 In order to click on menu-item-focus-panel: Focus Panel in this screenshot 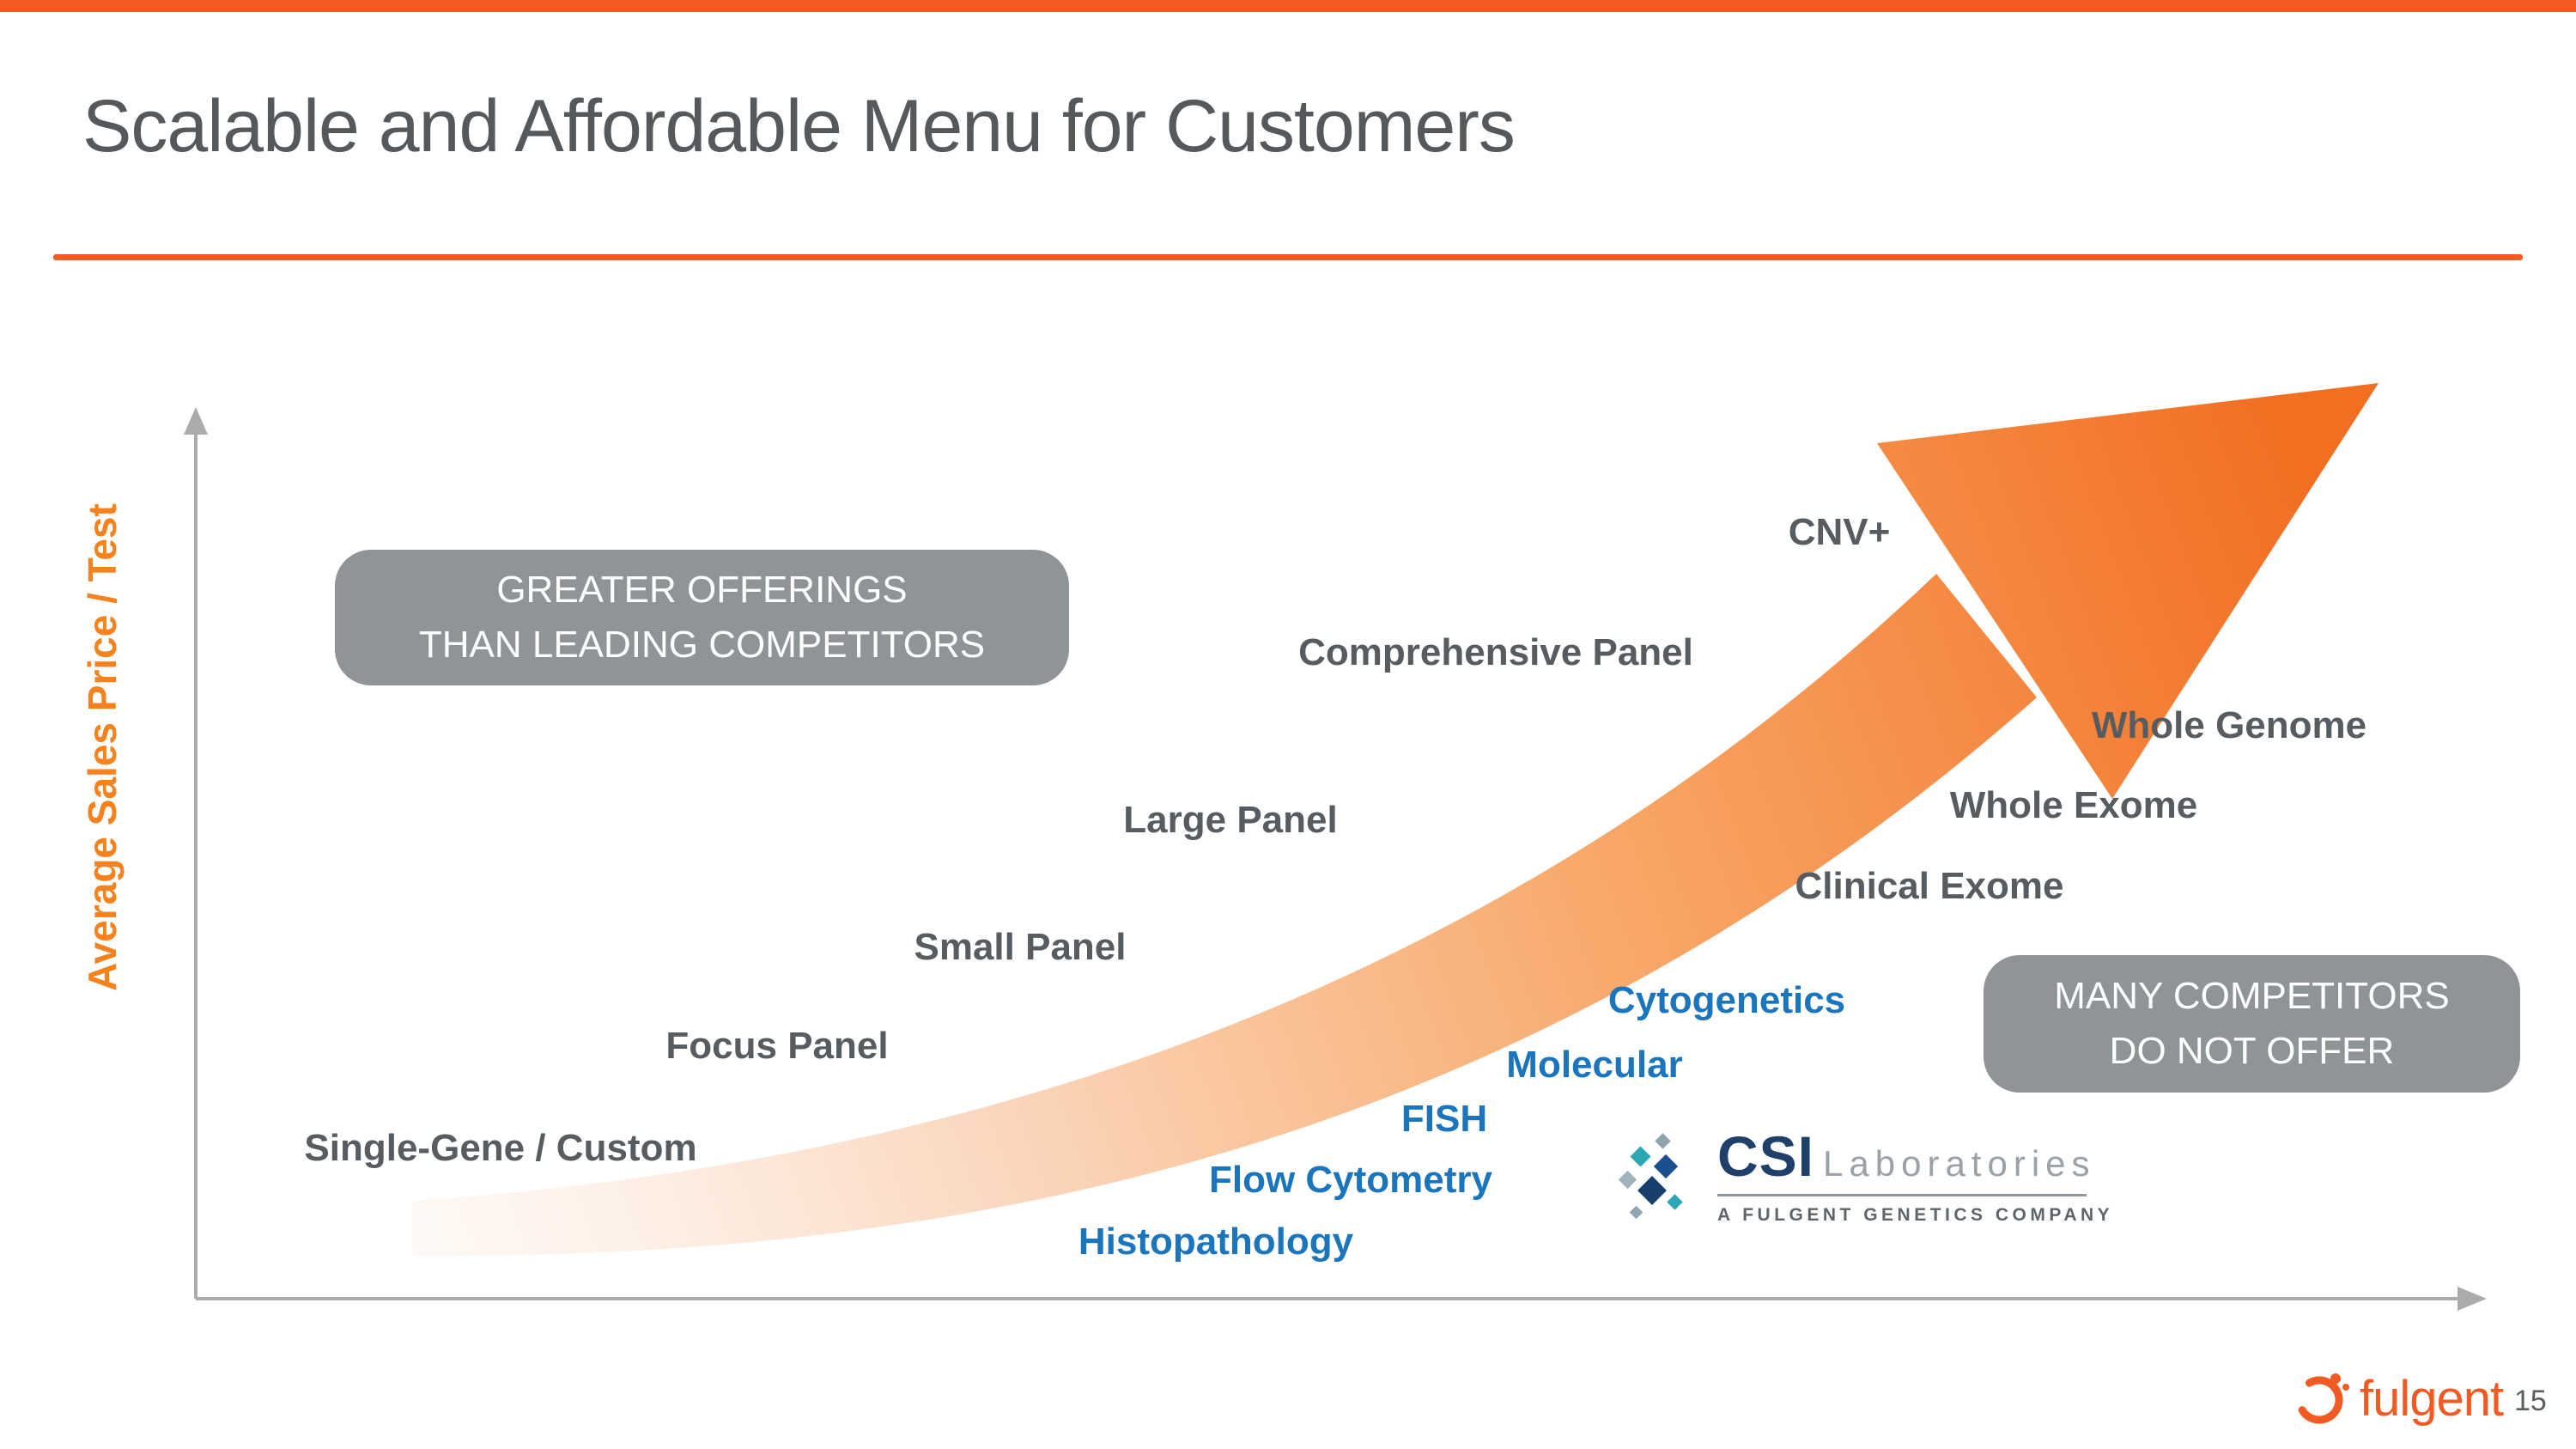, I will do `click(777, 1046)`.